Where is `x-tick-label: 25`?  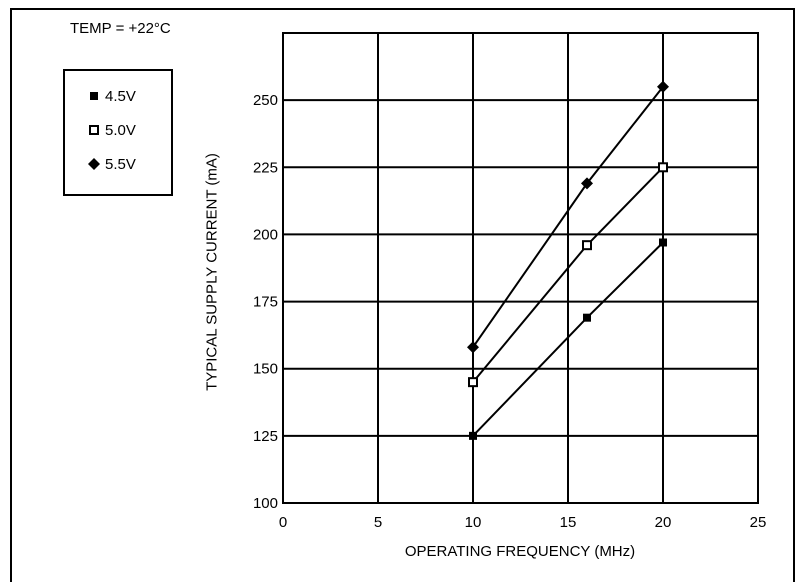 x-tick-label: 25 is located at coordinates (758, 522).